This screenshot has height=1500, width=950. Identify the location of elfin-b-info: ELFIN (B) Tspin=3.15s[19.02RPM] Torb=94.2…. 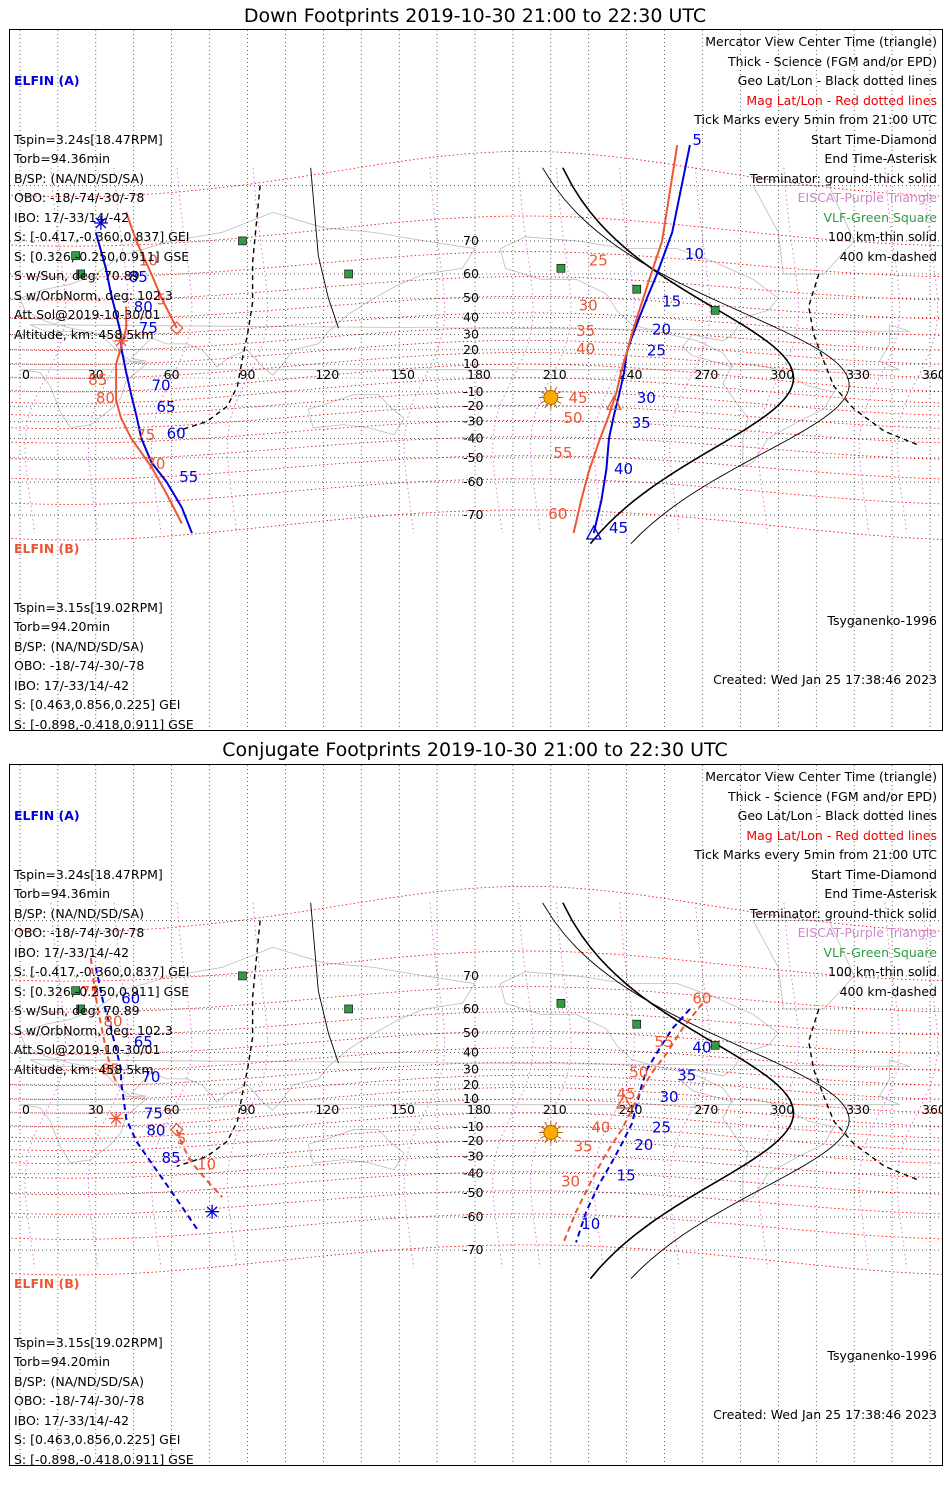
(104, 1350).